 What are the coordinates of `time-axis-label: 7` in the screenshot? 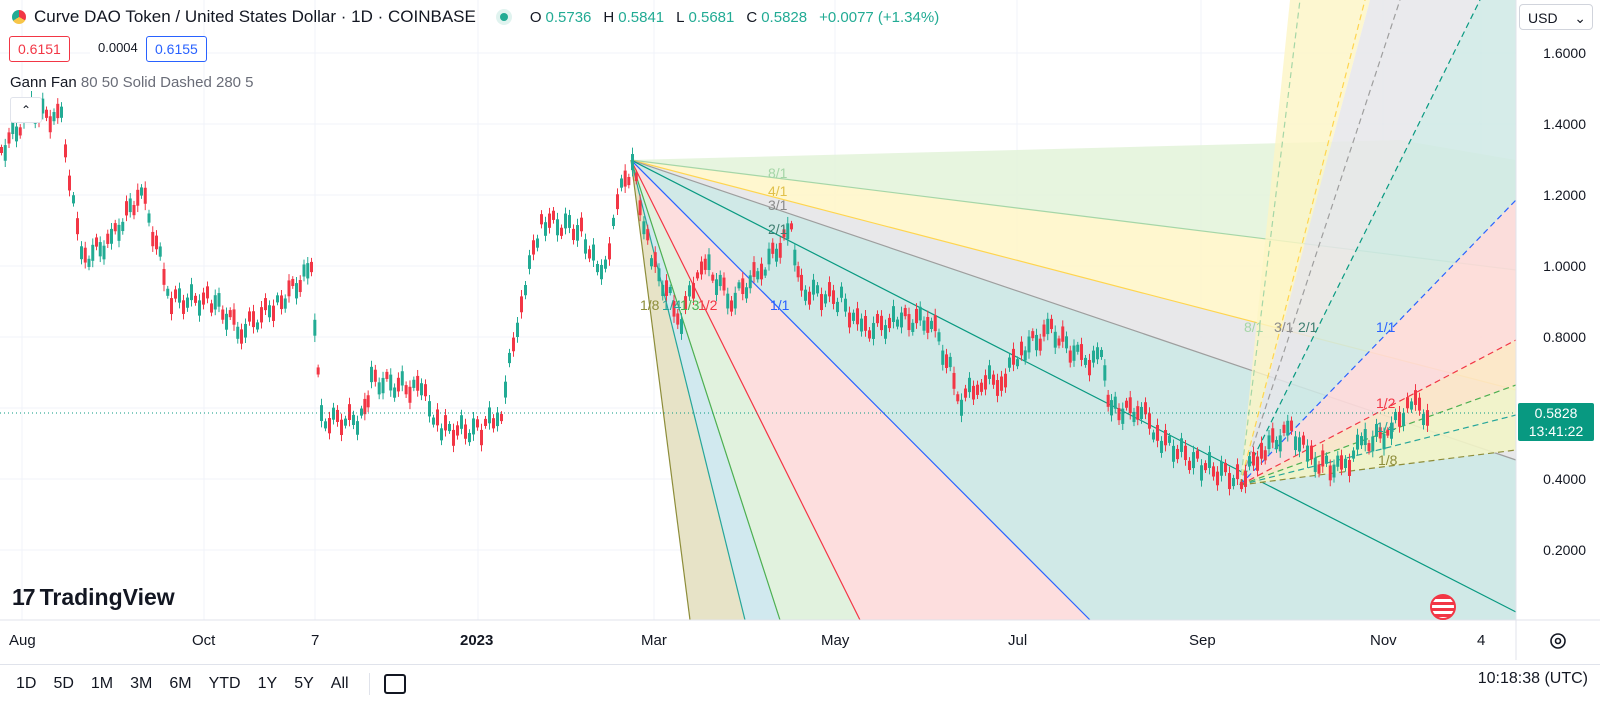 It's located at (315, 640).